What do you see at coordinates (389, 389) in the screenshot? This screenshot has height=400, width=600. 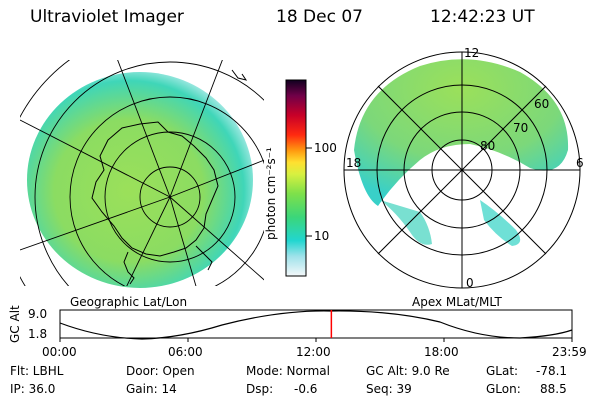 I see `seq-info: Seq: 39` at bounding box center [389, 389].